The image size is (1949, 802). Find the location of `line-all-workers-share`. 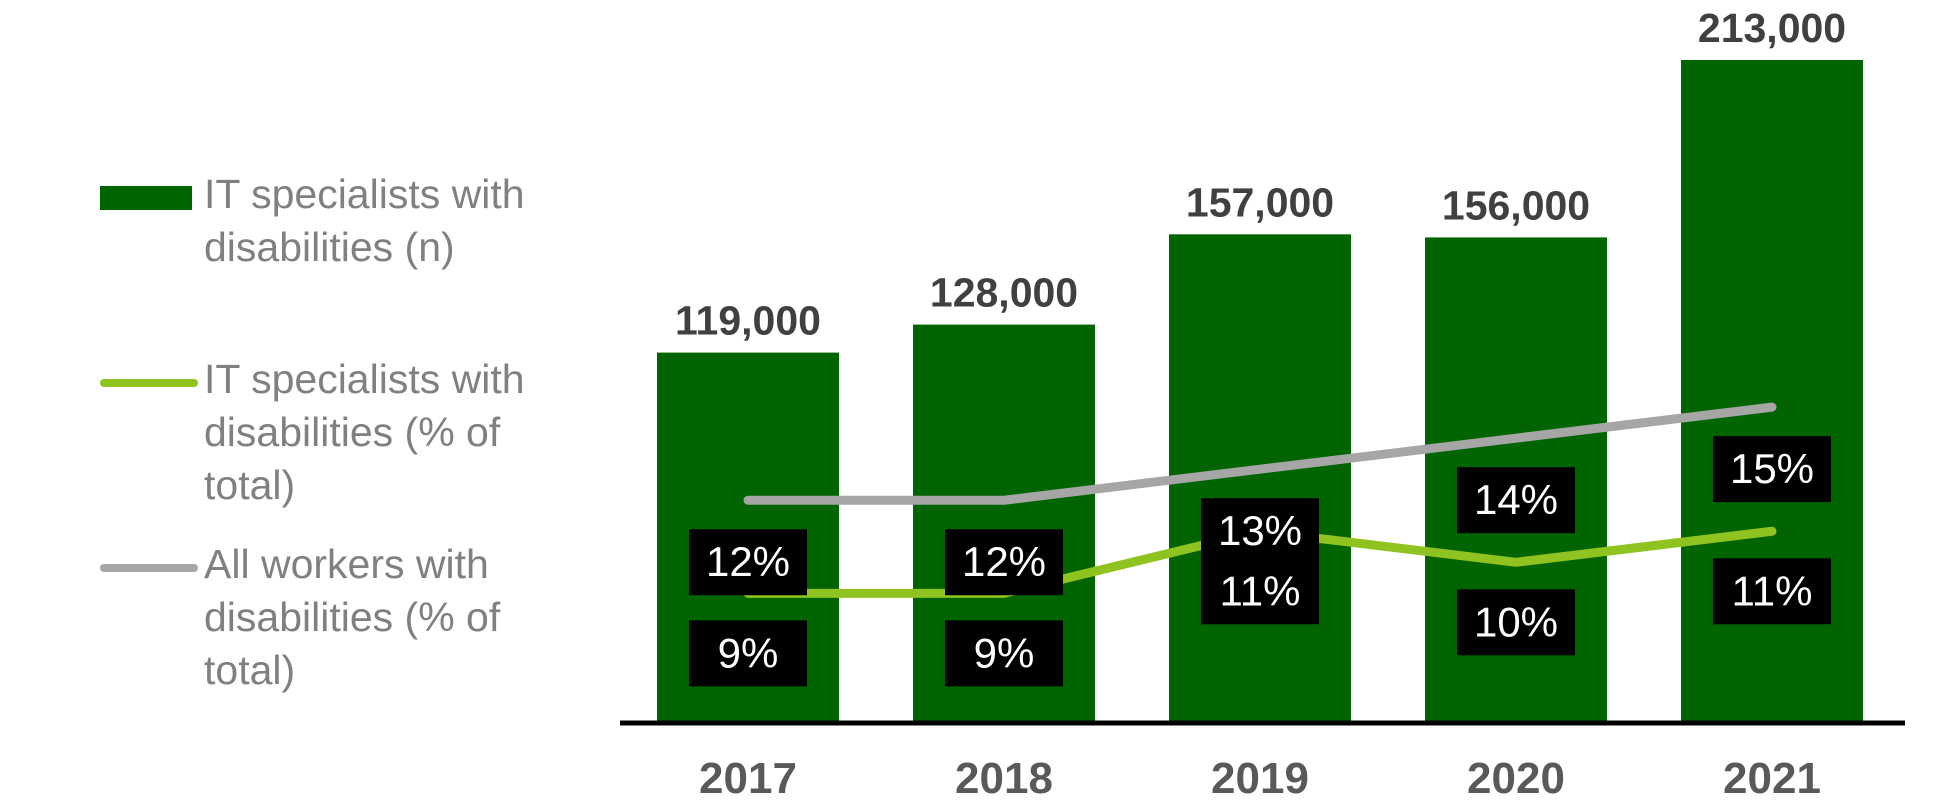

line-all-workers-share is located at coordinates (1260, 453).